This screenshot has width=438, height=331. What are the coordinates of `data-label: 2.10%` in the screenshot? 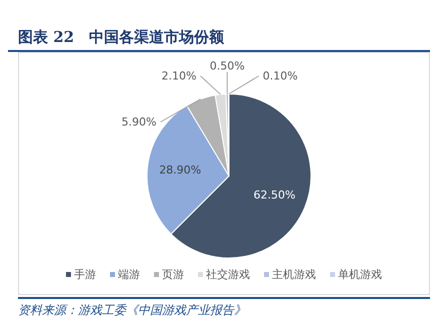 It's located at (179, 76).